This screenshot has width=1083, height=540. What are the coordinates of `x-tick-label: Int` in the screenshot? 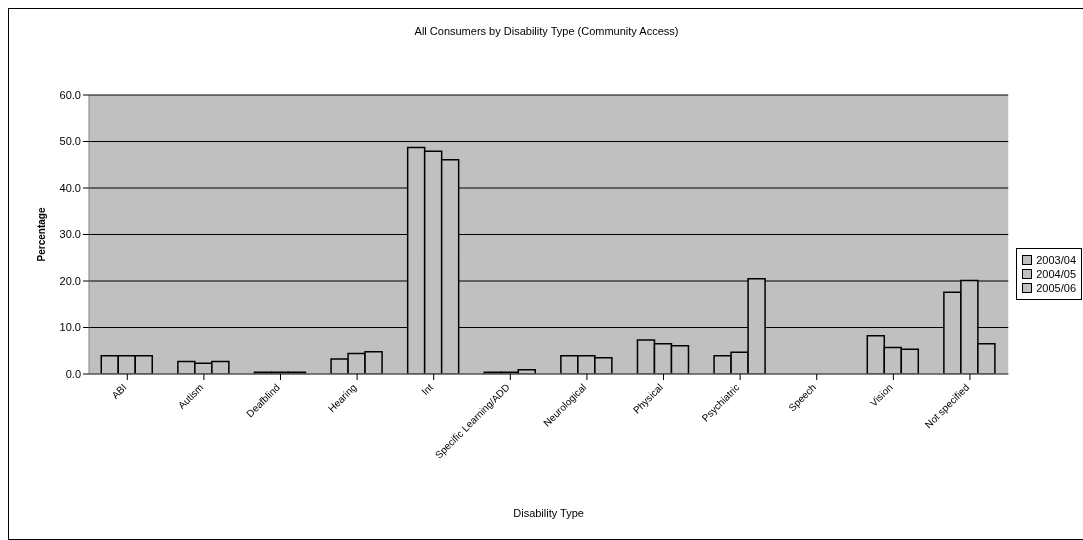 It's located at (427, 389).